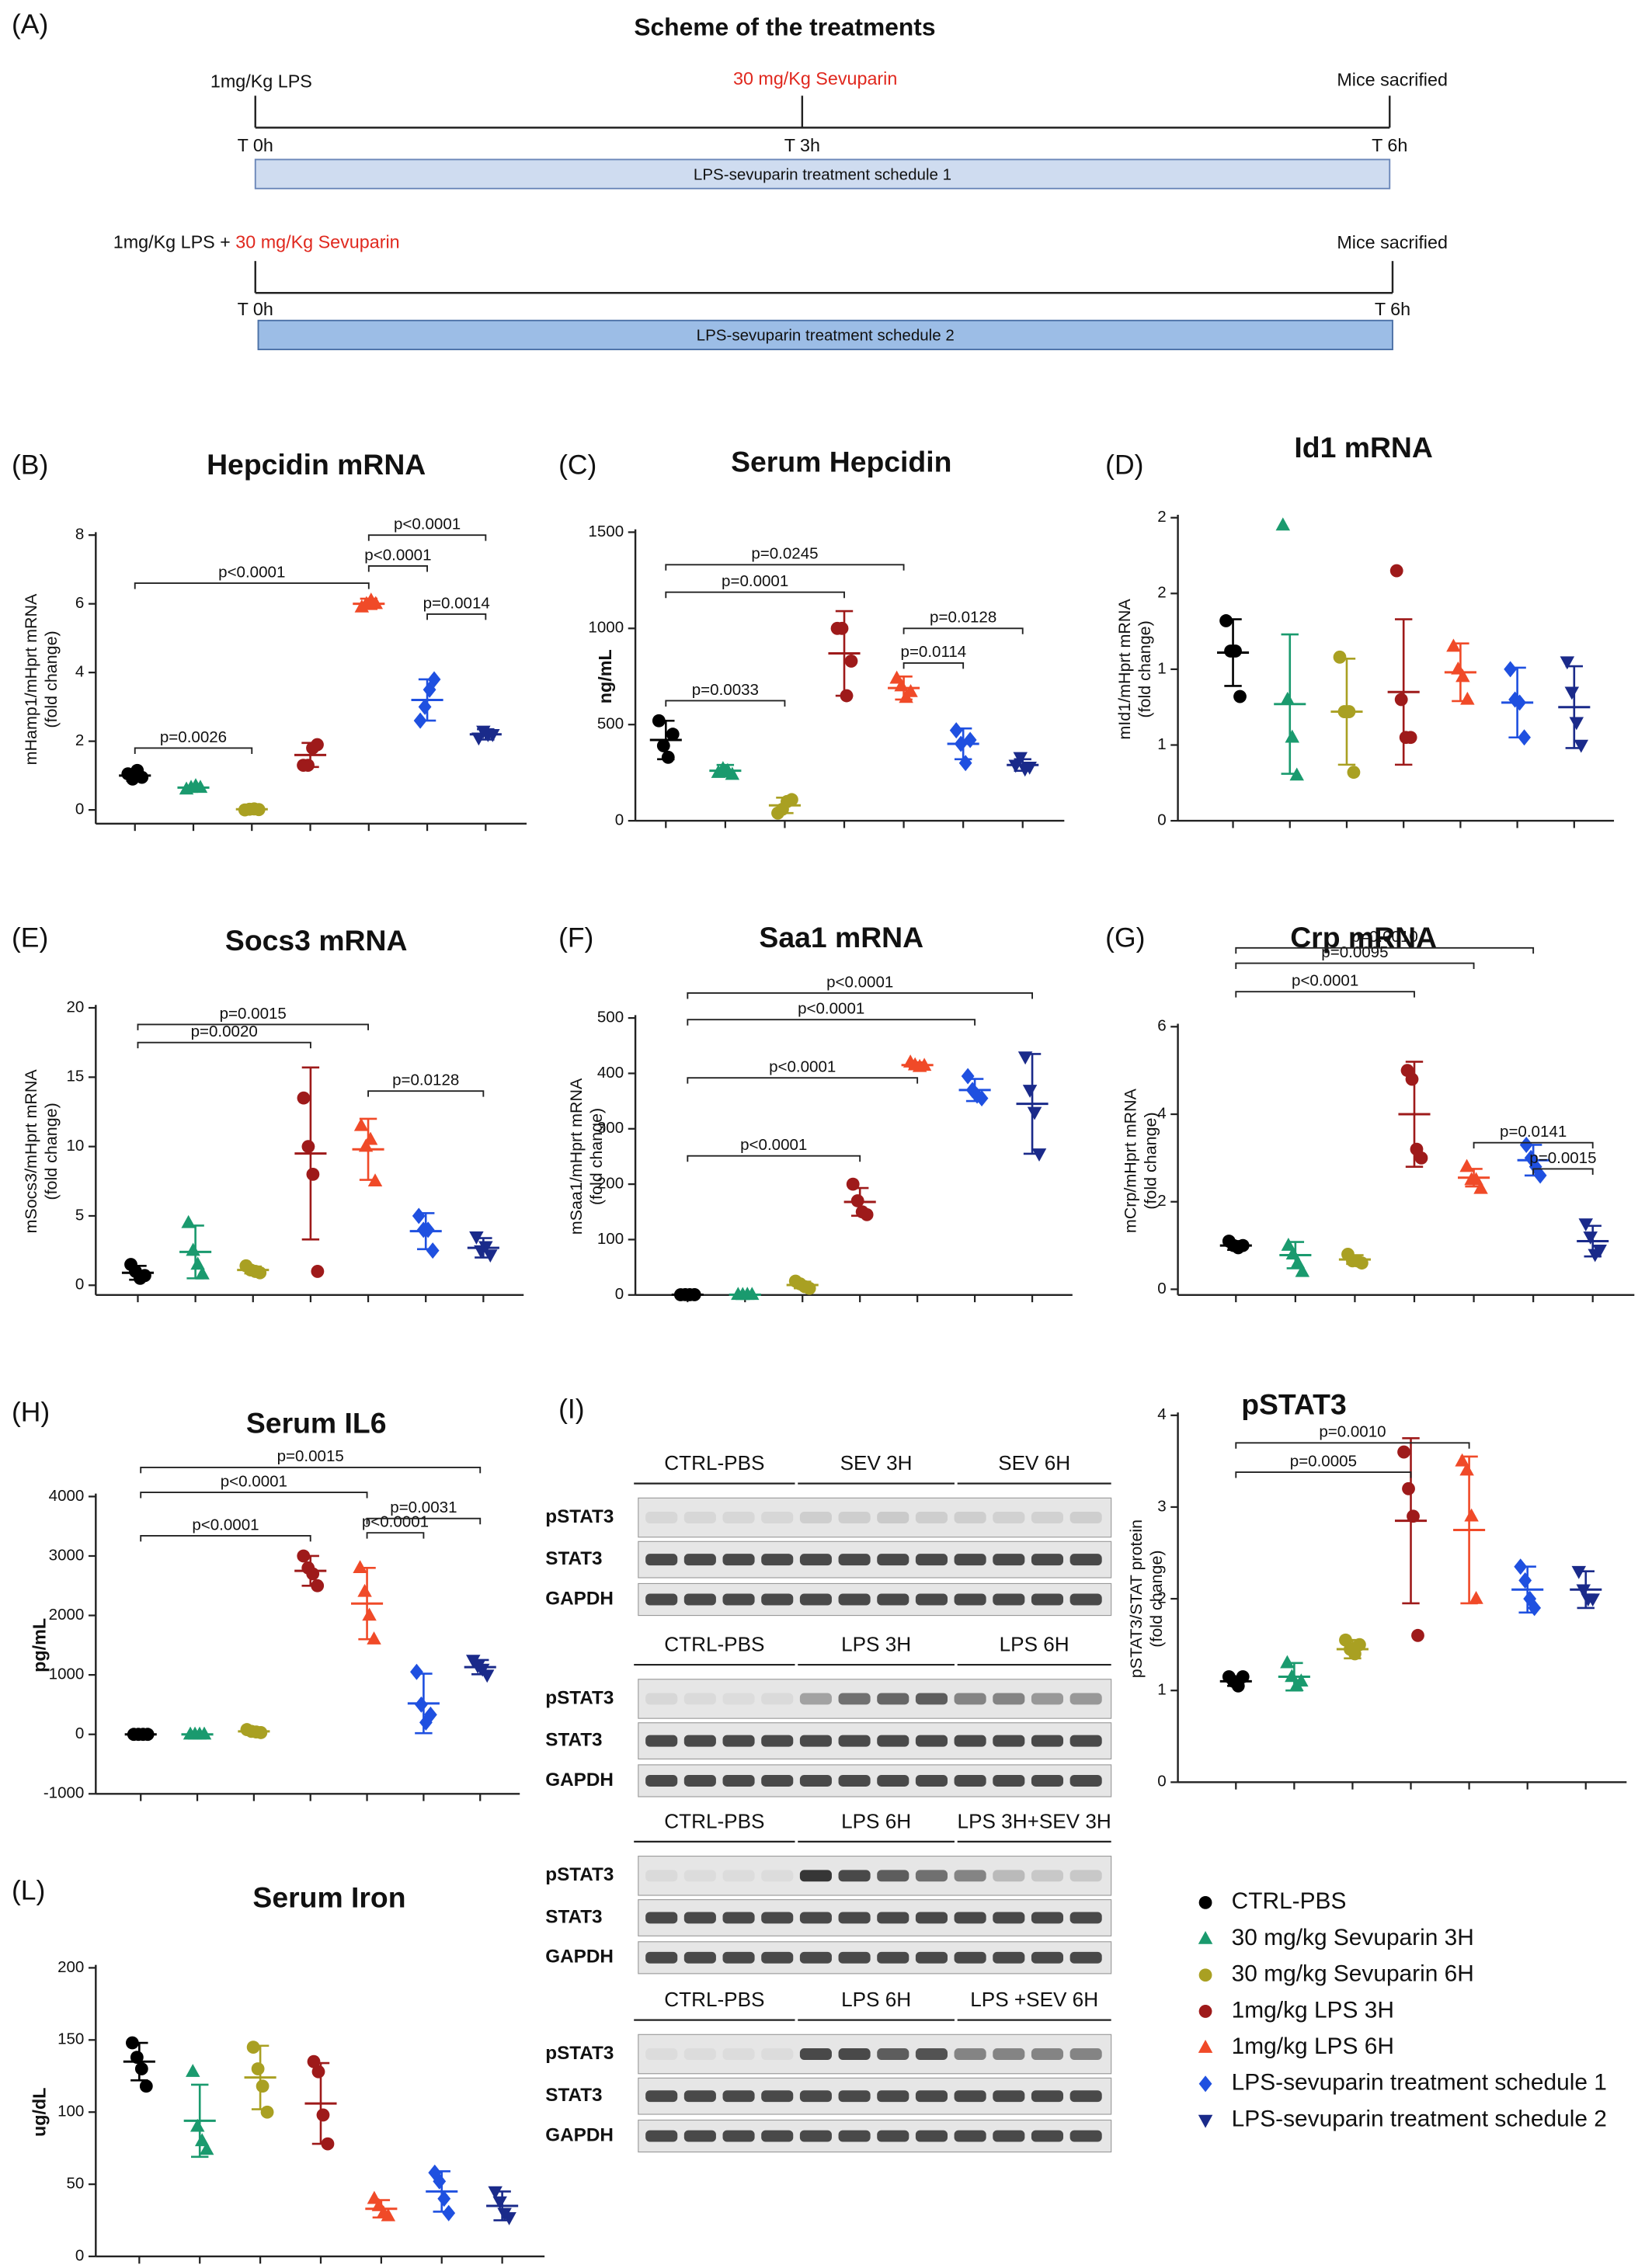 Image resolution: width=1645 pixels, height=2268 pixels. Describe the element at coordinates (815, 78) in the screenshot. I see `timeline-label: 30 mg/Kg Sevuparin` at that location.